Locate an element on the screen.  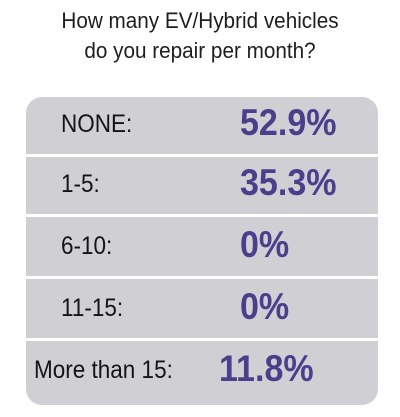
result-label: NONE: is located at coordinates (97, 124).